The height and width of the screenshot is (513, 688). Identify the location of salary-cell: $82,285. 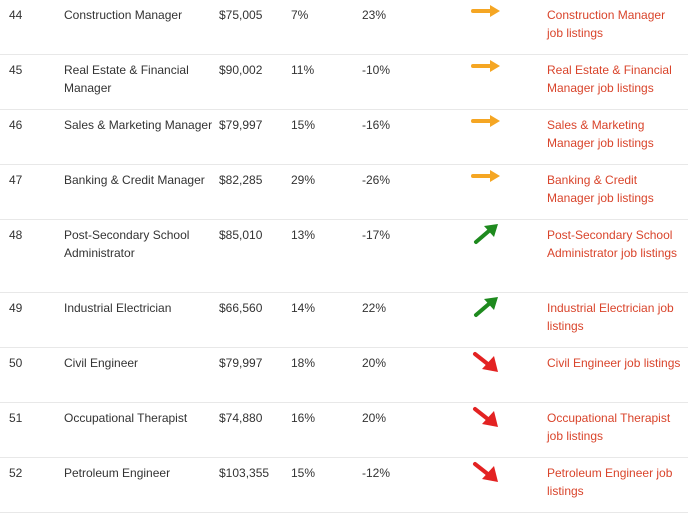
(241, 180).